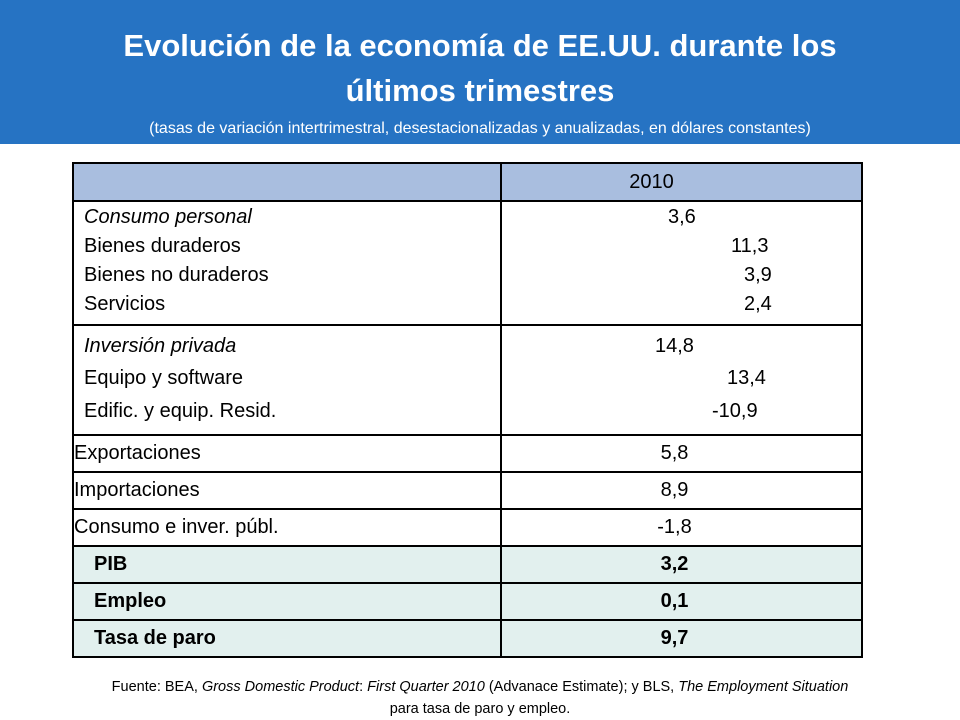 The image size is (960, 720). I want to click on year-header: 2010, so click(681, 182).